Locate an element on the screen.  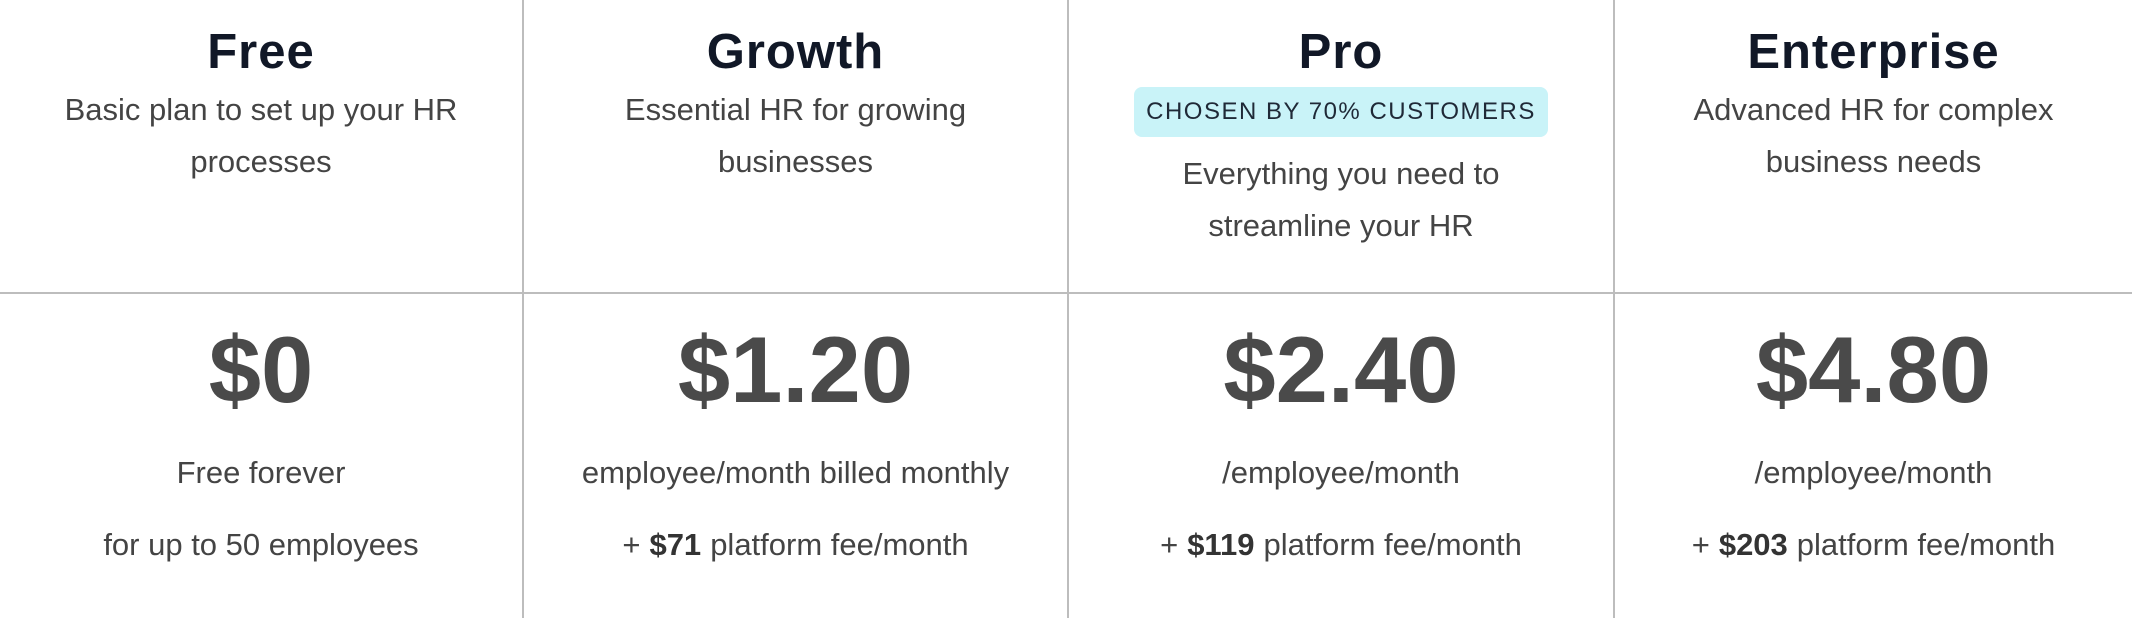
plan-billing: employee/month billed monthly is located at coordinates (795, 472).